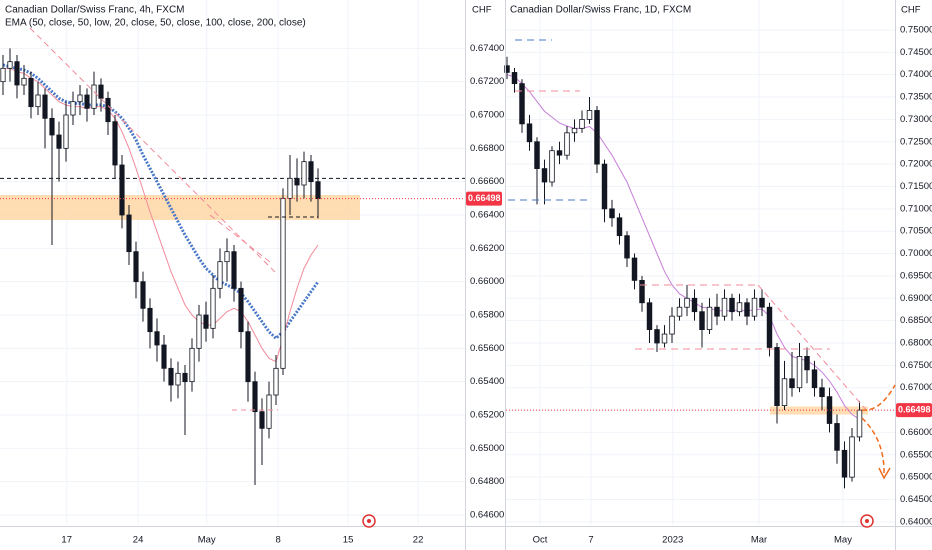  What do you see at coordinates (487, 415) in the screenshot?
I see `y-tick-label: 0.65200` at bounding box center [487, 415].